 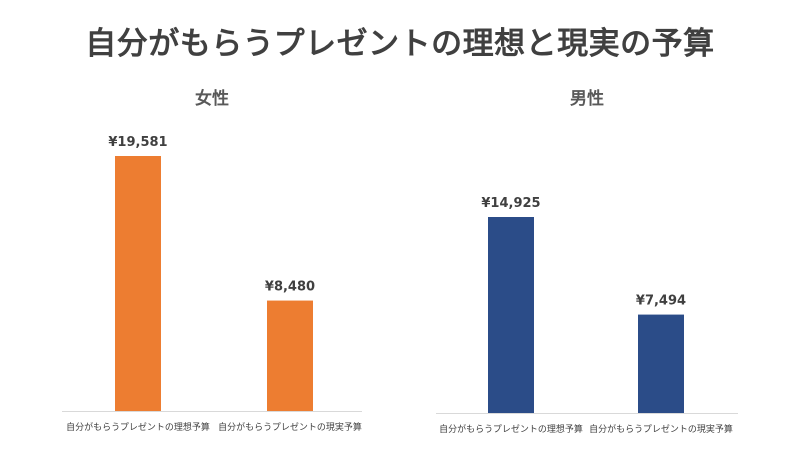 What do you see at coordinates (587, 98) in the screenshot?
I see `male-chart-title: 男性` at bounding box center [587, 98].